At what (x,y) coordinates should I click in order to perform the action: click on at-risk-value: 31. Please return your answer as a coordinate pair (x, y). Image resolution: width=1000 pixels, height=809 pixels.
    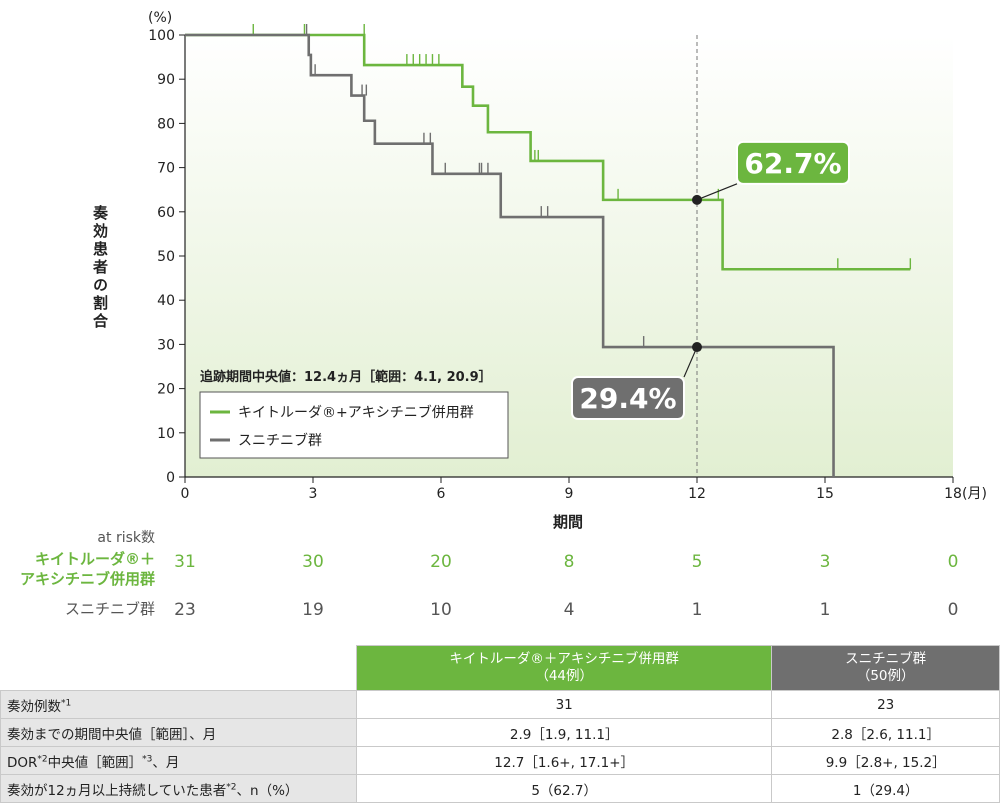
    Looking at the image, I should click on (185, 562).